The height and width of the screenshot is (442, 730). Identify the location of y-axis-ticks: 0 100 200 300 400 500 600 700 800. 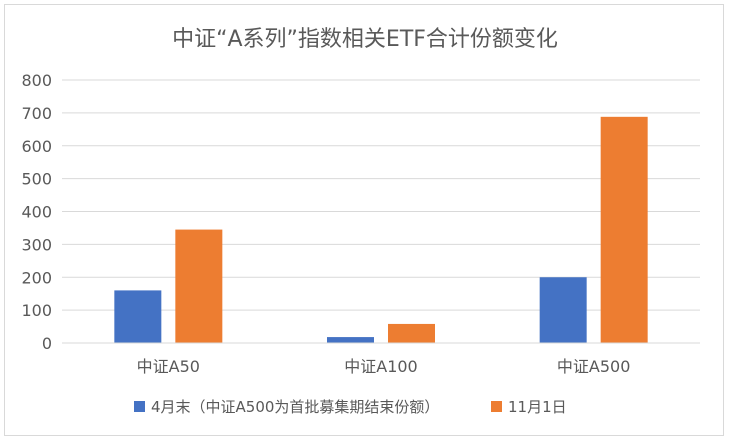
(36, 212).